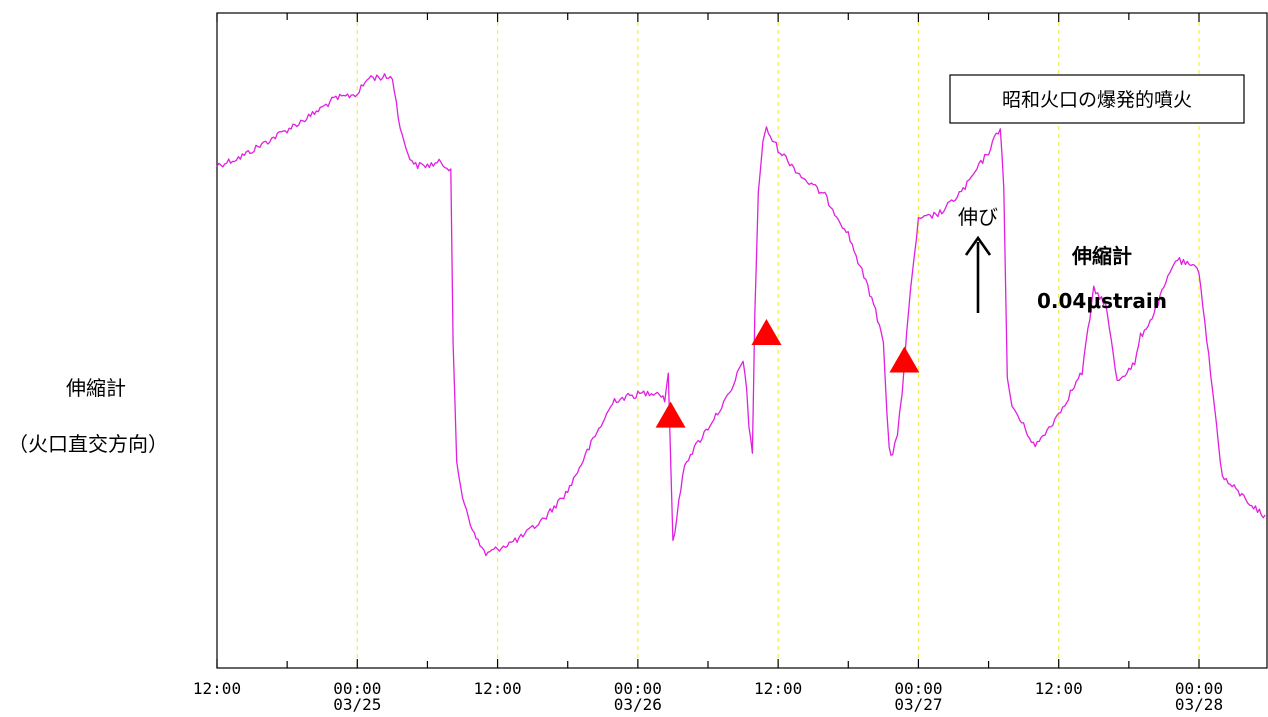 The width and height of the screenshot is (1268, 717). Describe the element at coordinates (497, 688) in the screenshot. I see `tick-label-time-2: 12:00` at that location.